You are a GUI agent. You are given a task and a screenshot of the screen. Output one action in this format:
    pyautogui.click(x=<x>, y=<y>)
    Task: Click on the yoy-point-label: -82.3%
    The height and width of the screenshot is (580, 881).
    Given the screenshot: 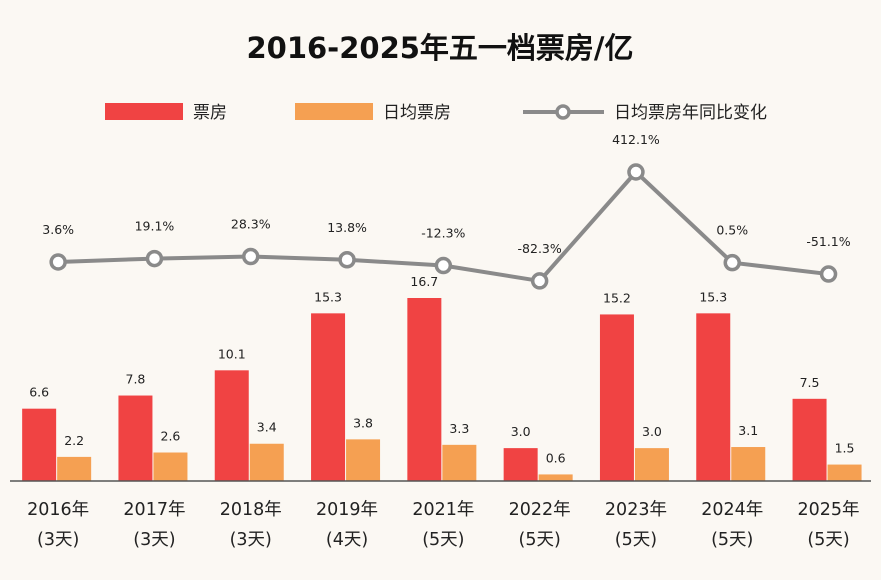 What is the action you would take?
    pyautogui.click(x=540, y=248)
    